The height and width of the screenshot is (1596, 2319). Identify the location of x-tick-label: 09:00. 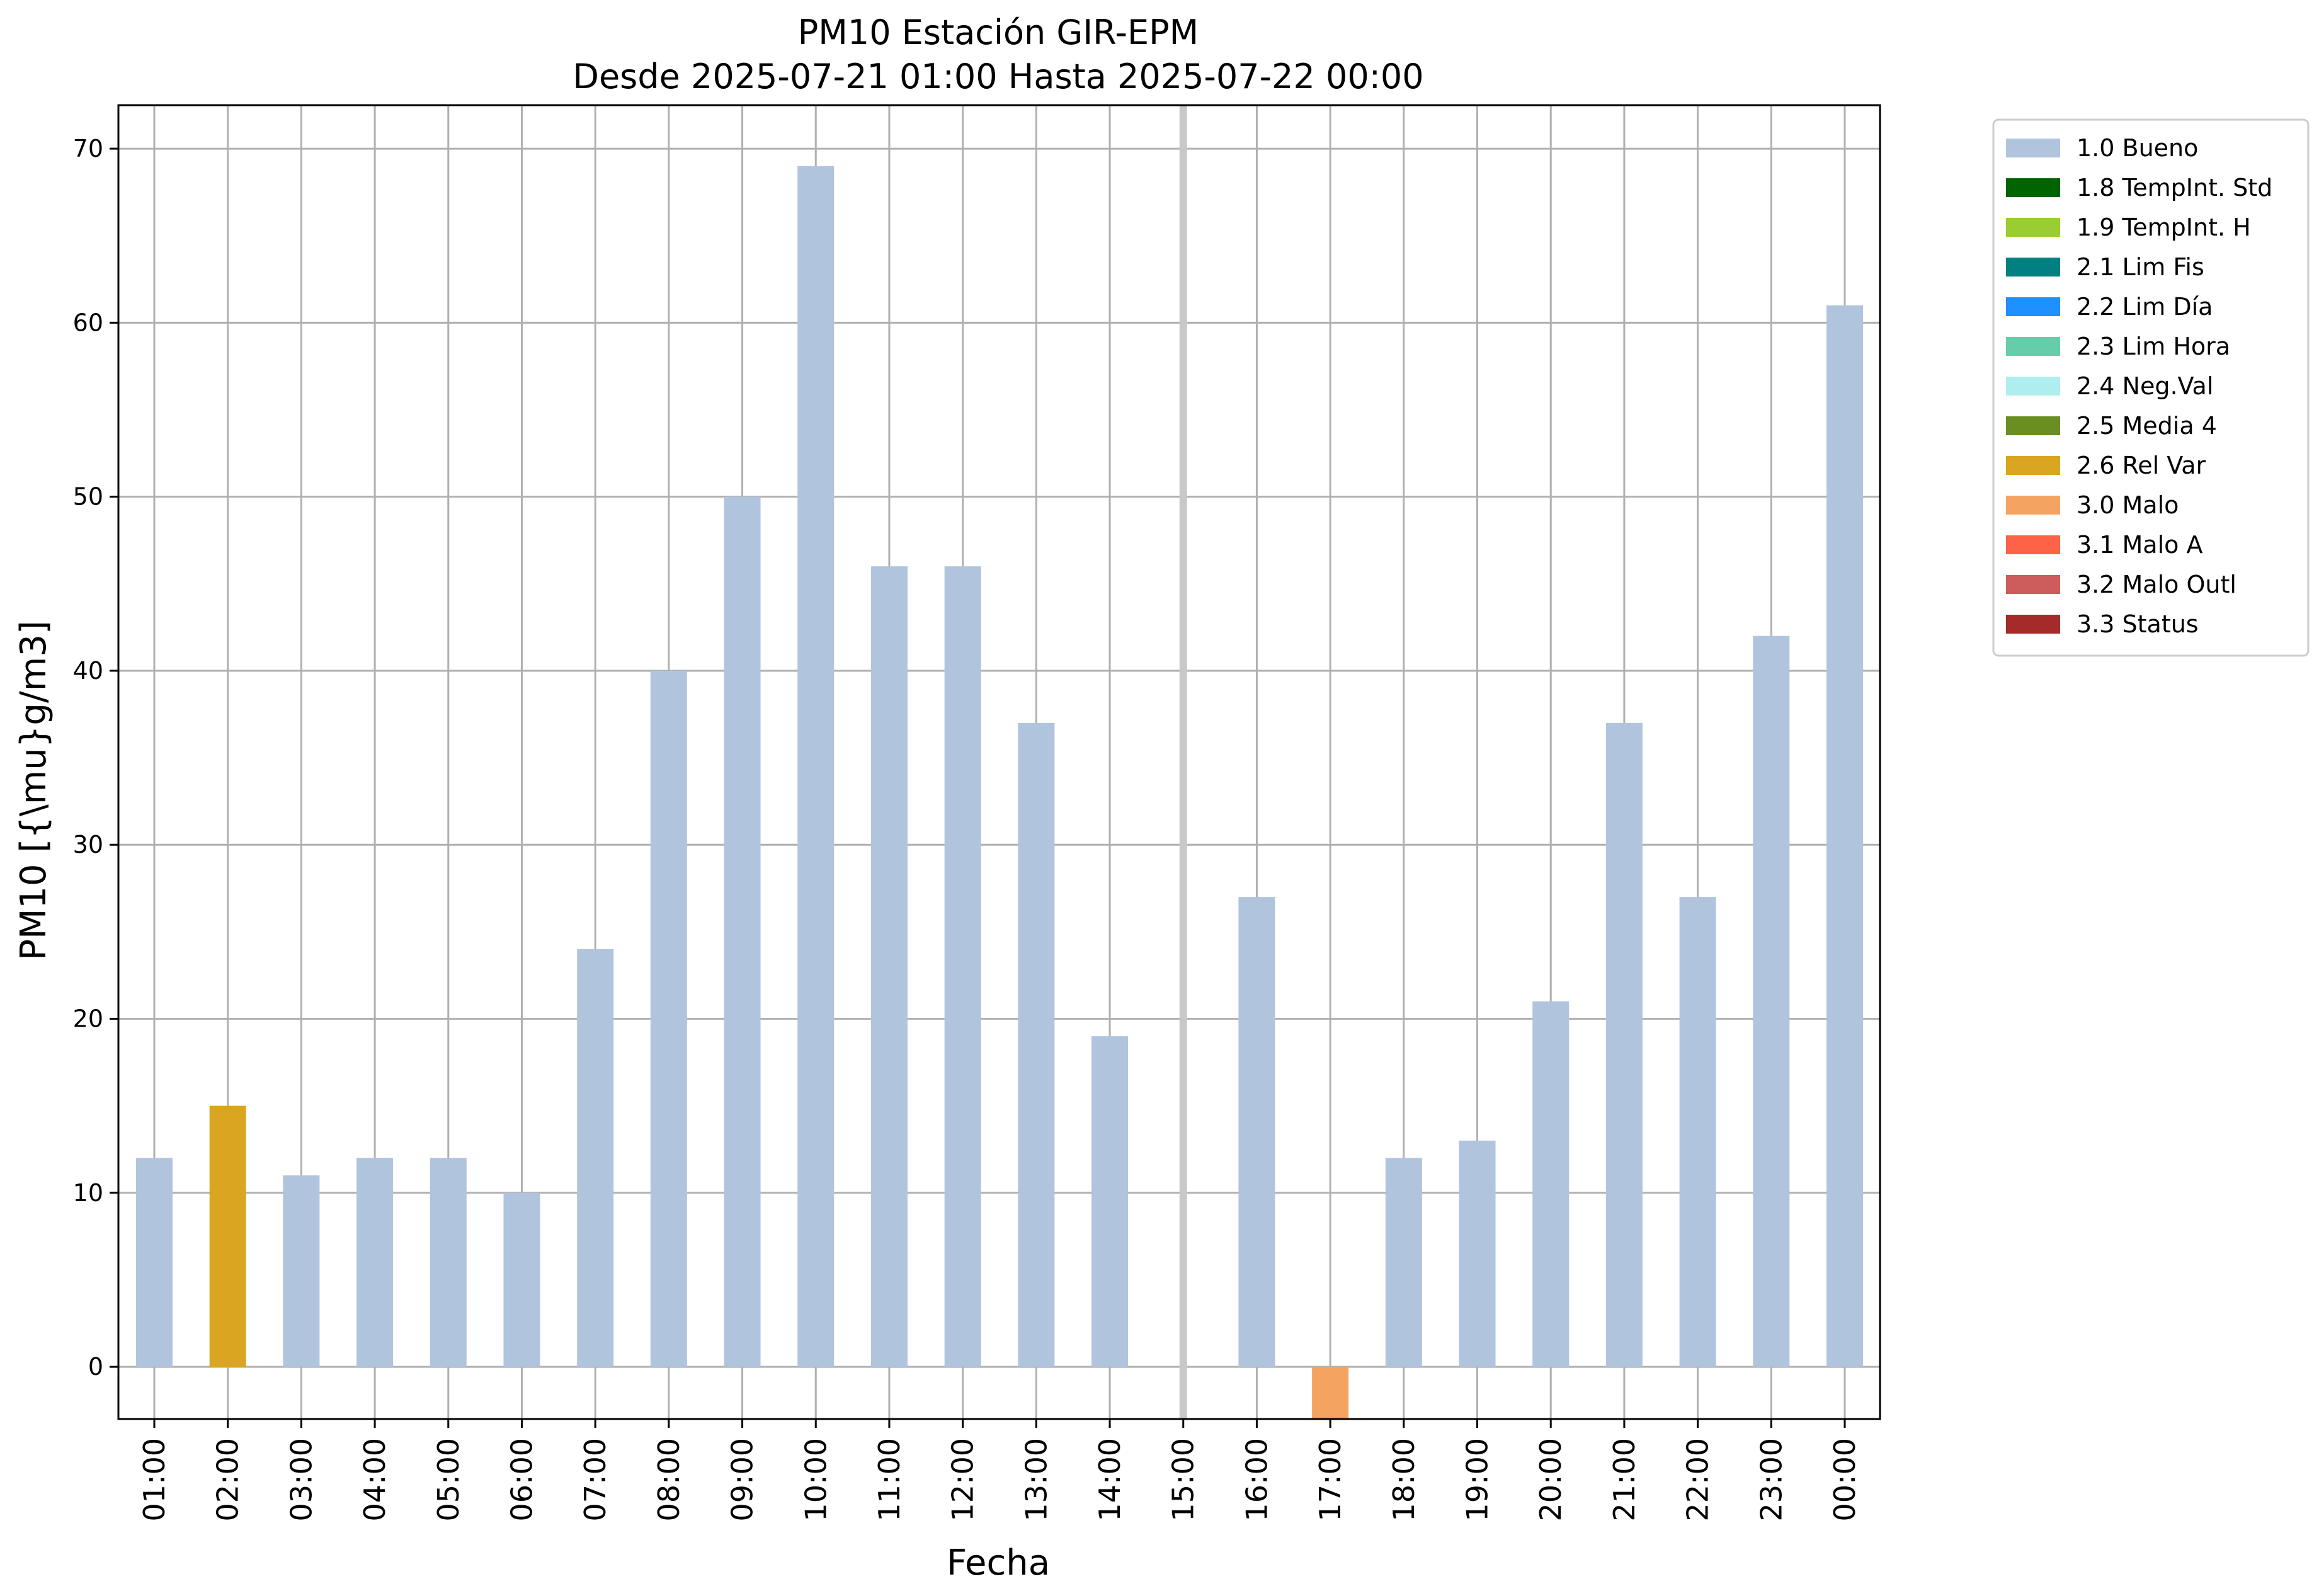
(743, 1480).